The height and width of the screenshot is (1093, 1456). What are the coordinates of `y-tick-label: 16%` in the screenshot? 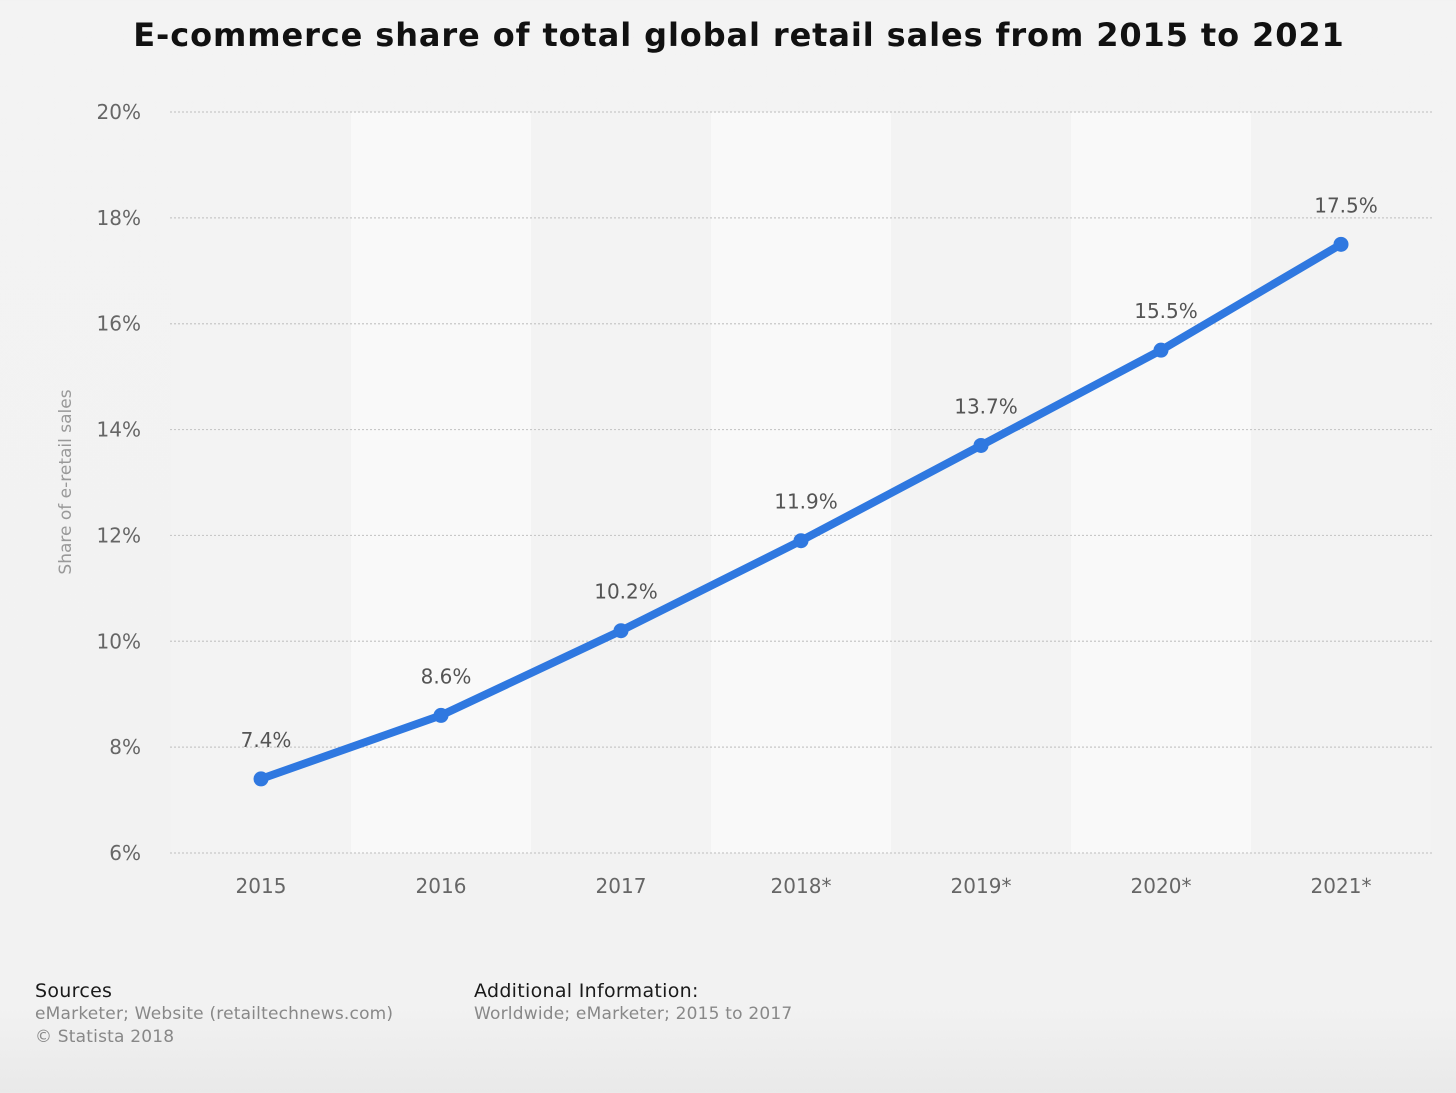 It's located at (119, 324).